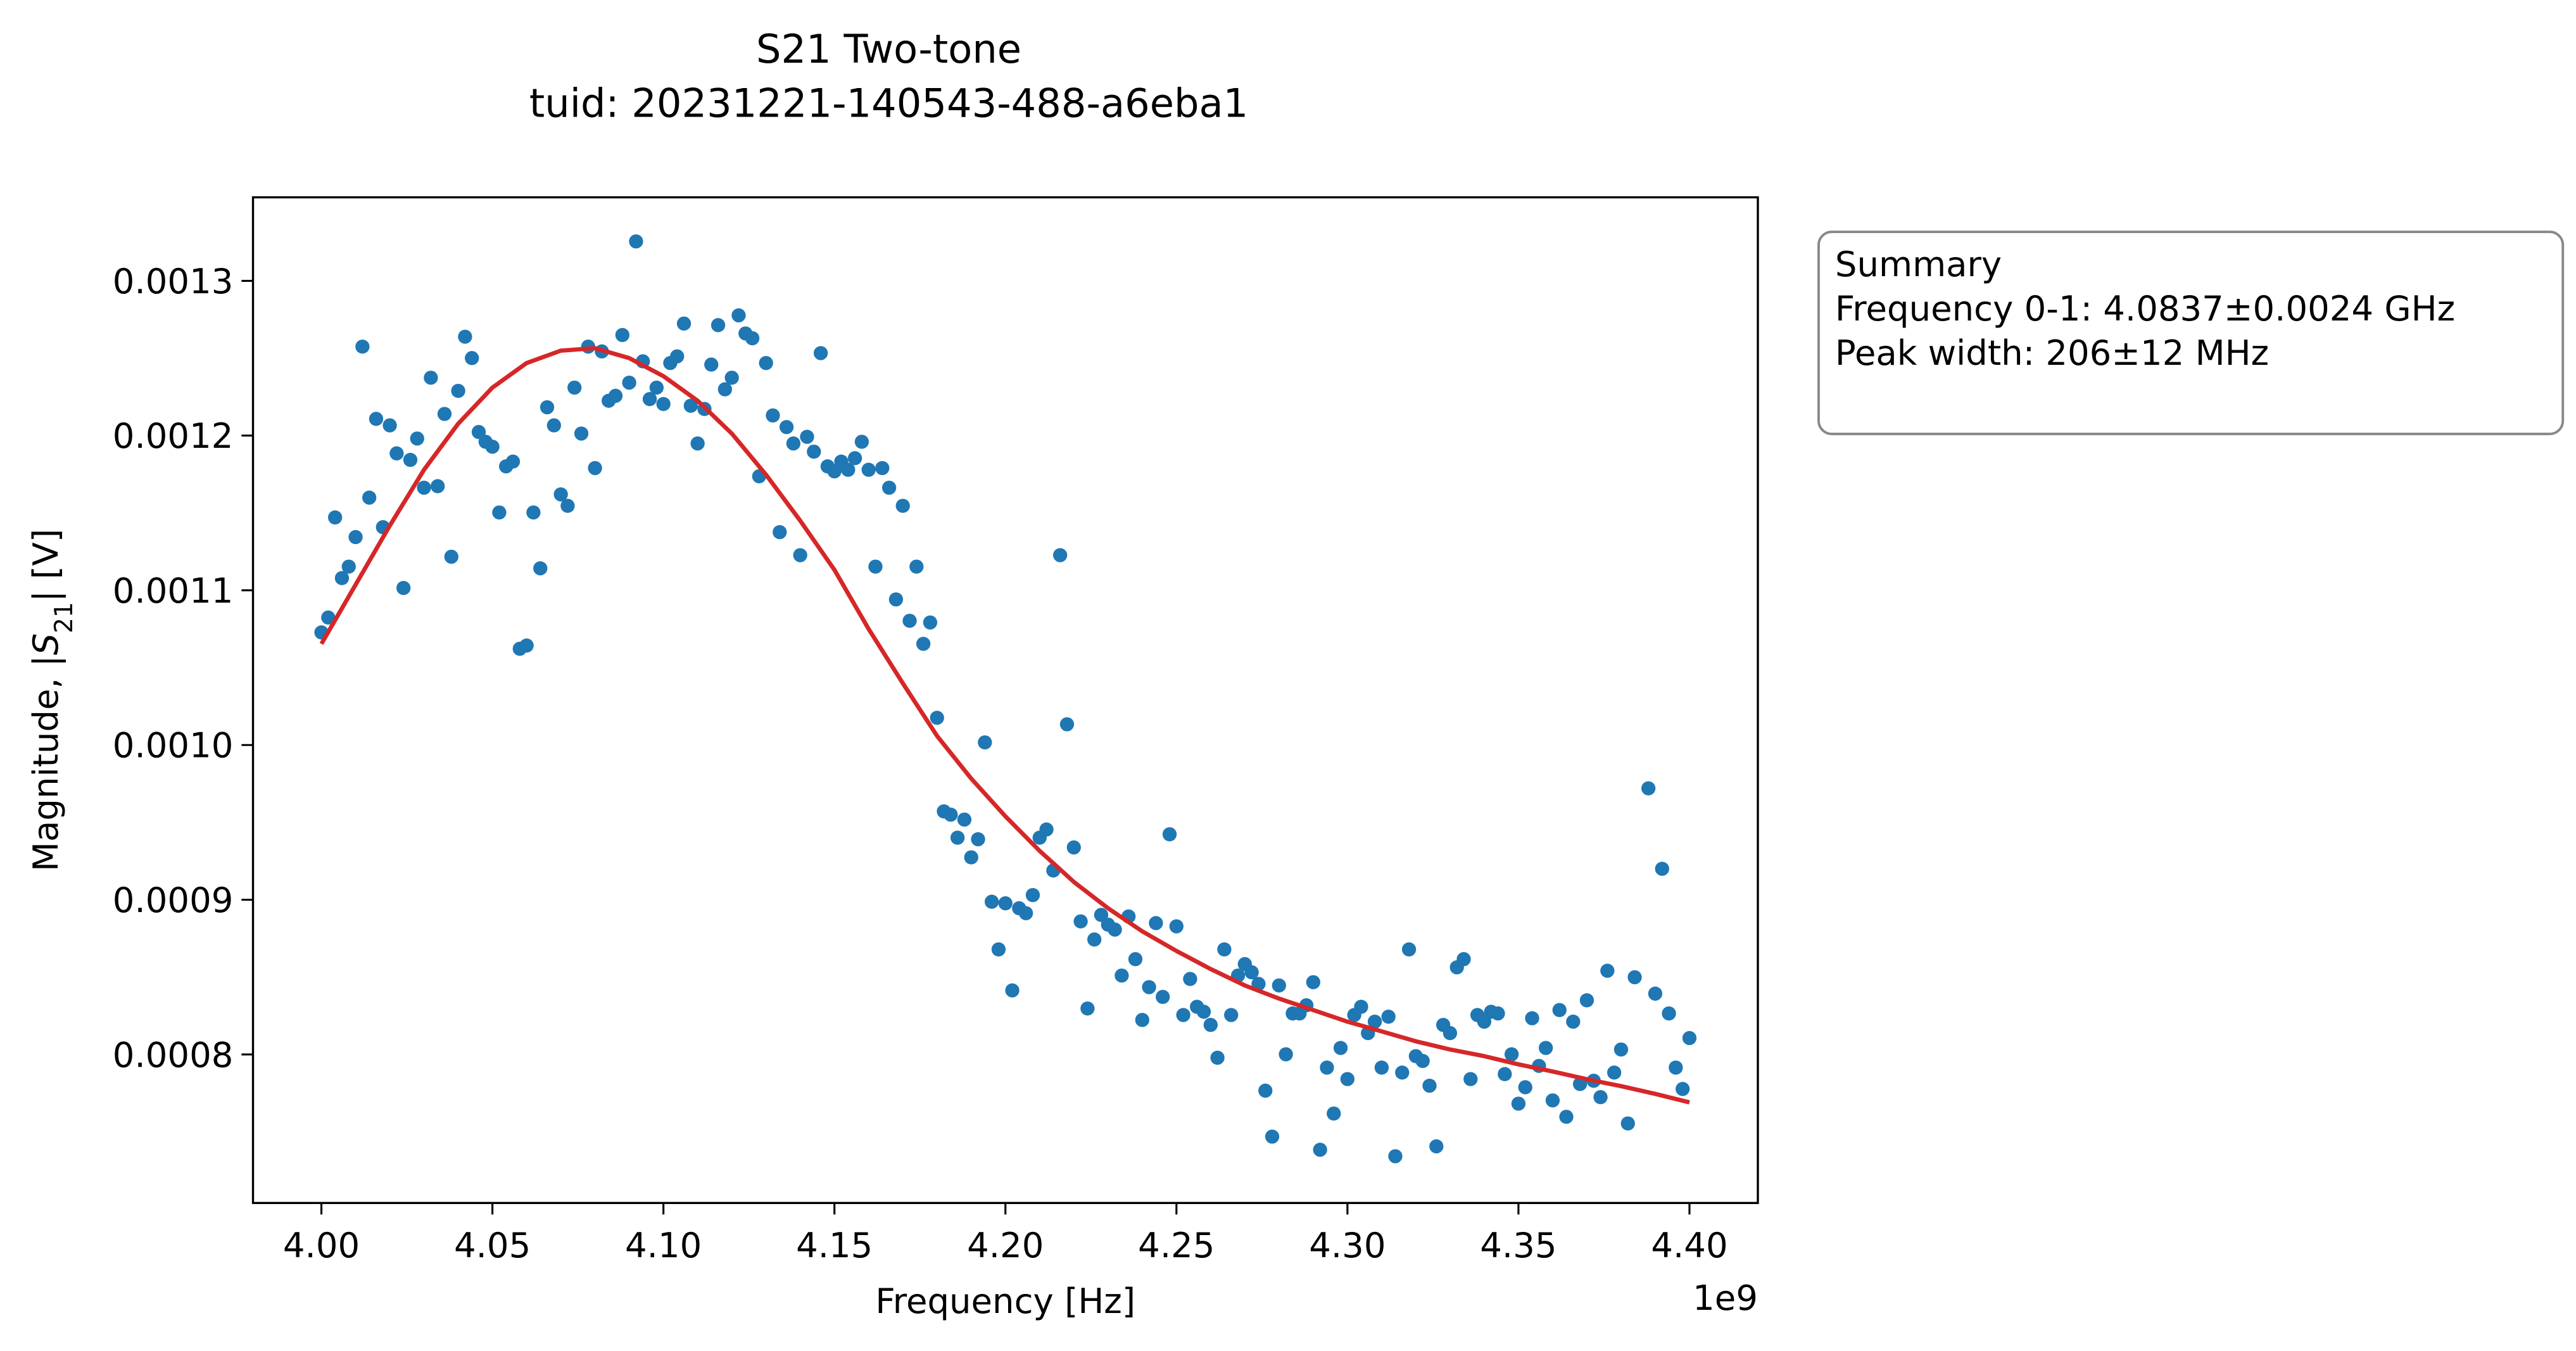  Describe the element at coordinates (834, 1245) in the screenshot. I see `x-tick-label: 4.15` at that location.